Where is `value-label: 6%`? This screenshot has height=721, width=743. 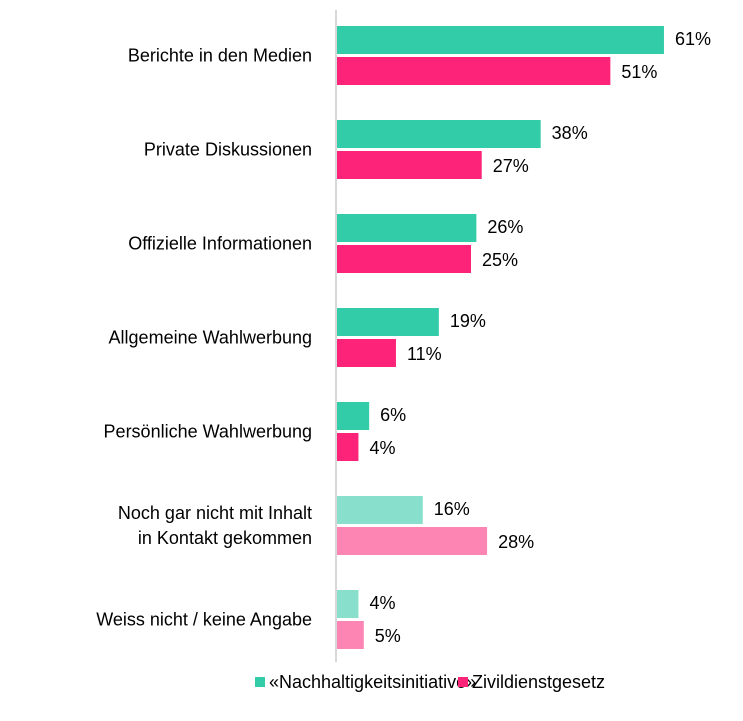
value-label: 6% is located at coordinates (393, 415).